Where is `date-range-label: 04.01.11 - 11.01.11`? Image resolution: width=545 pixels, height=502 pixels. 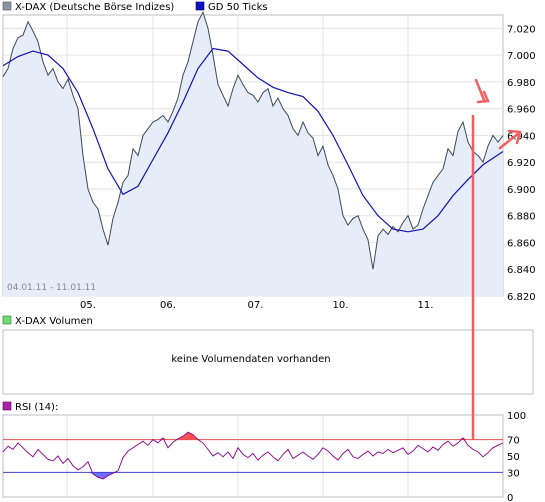
date-range-label: 04.01.11 - 11.01.11 is located at coordinates (51, 288).